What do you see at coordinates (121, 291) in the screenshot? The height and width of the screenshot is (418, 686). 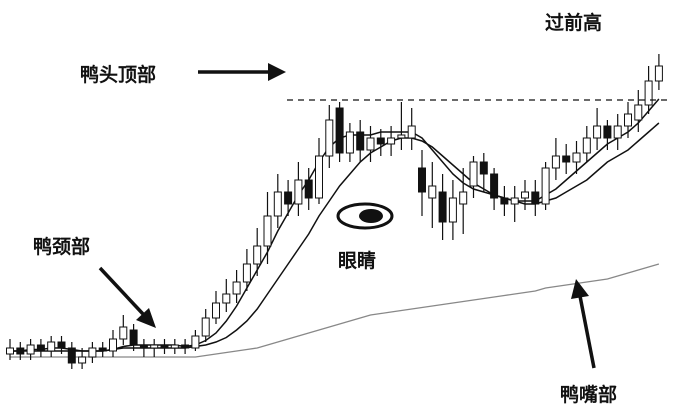 I see `arrow-to-neck-icon` at bounding box center [121, 291].